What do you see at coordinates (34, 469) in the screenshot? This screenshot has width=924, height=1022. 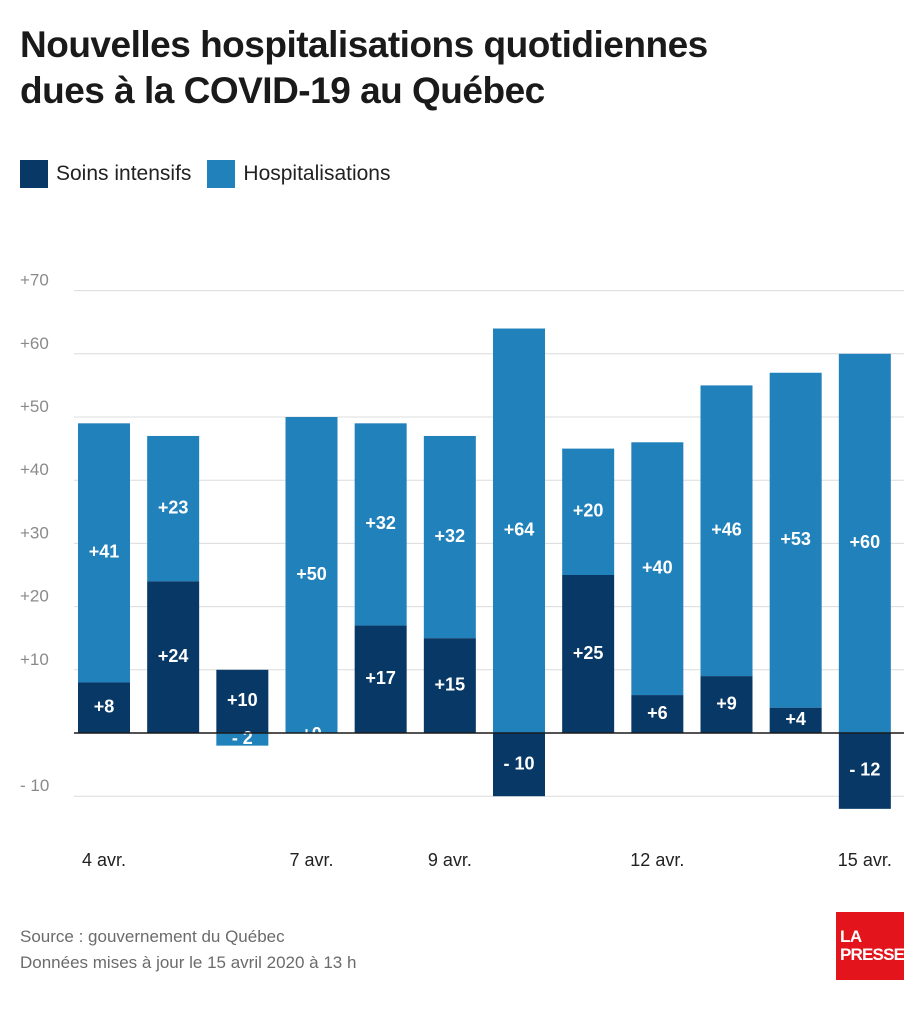 I see `y-tick-label: +40` at bounding box center [34, 469].